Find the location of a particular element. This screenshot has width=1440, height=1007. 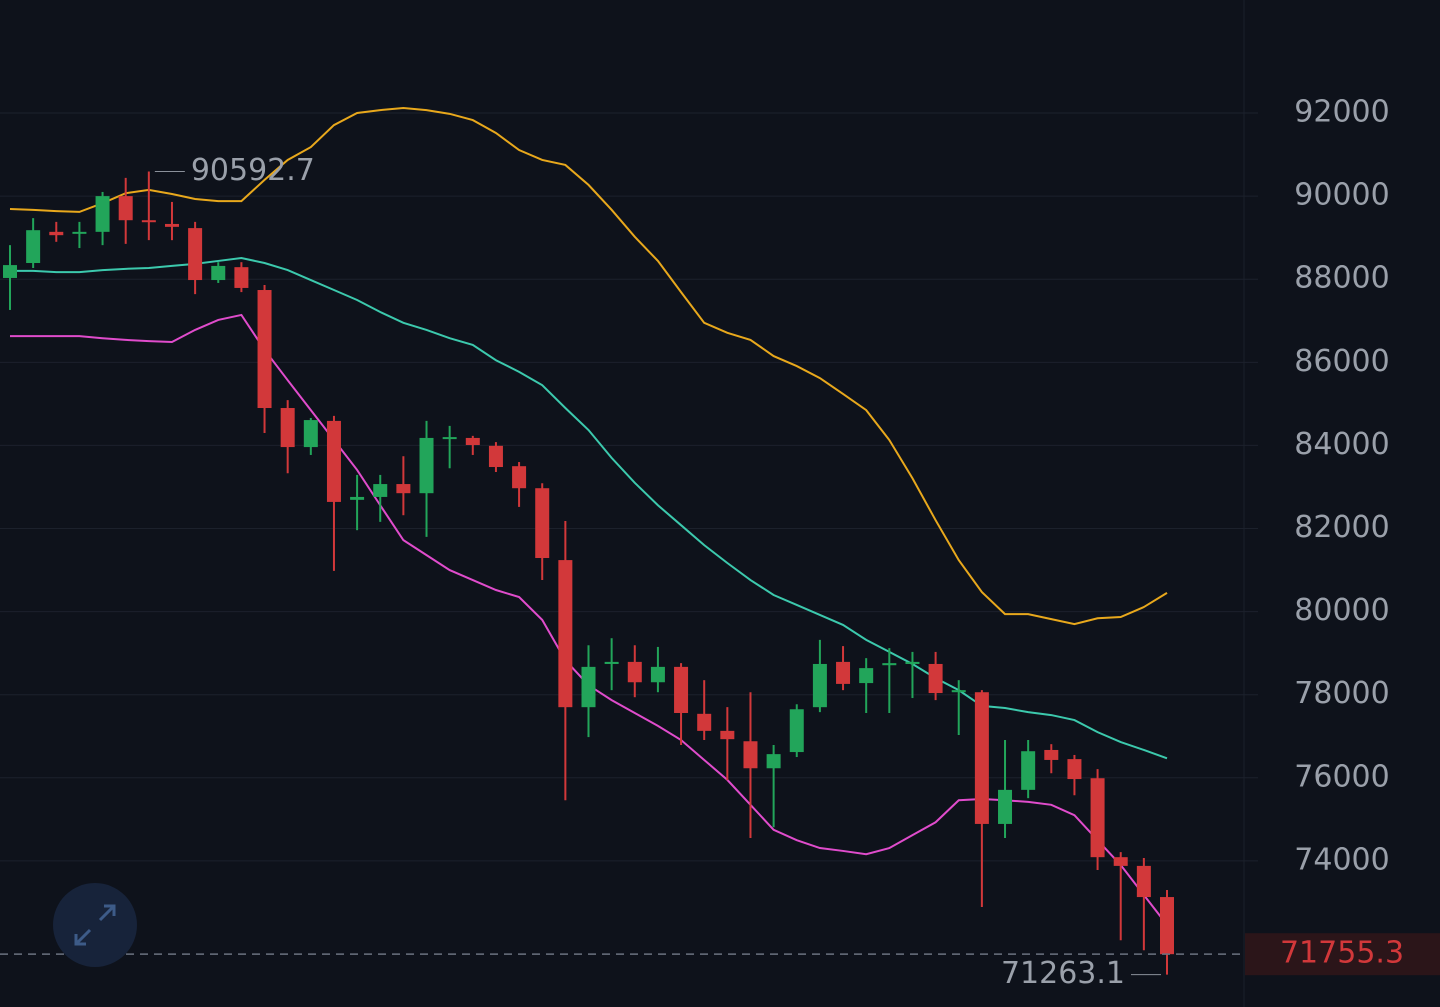

last-price-label: 71755.3 is located at coordinates (1342, 953).